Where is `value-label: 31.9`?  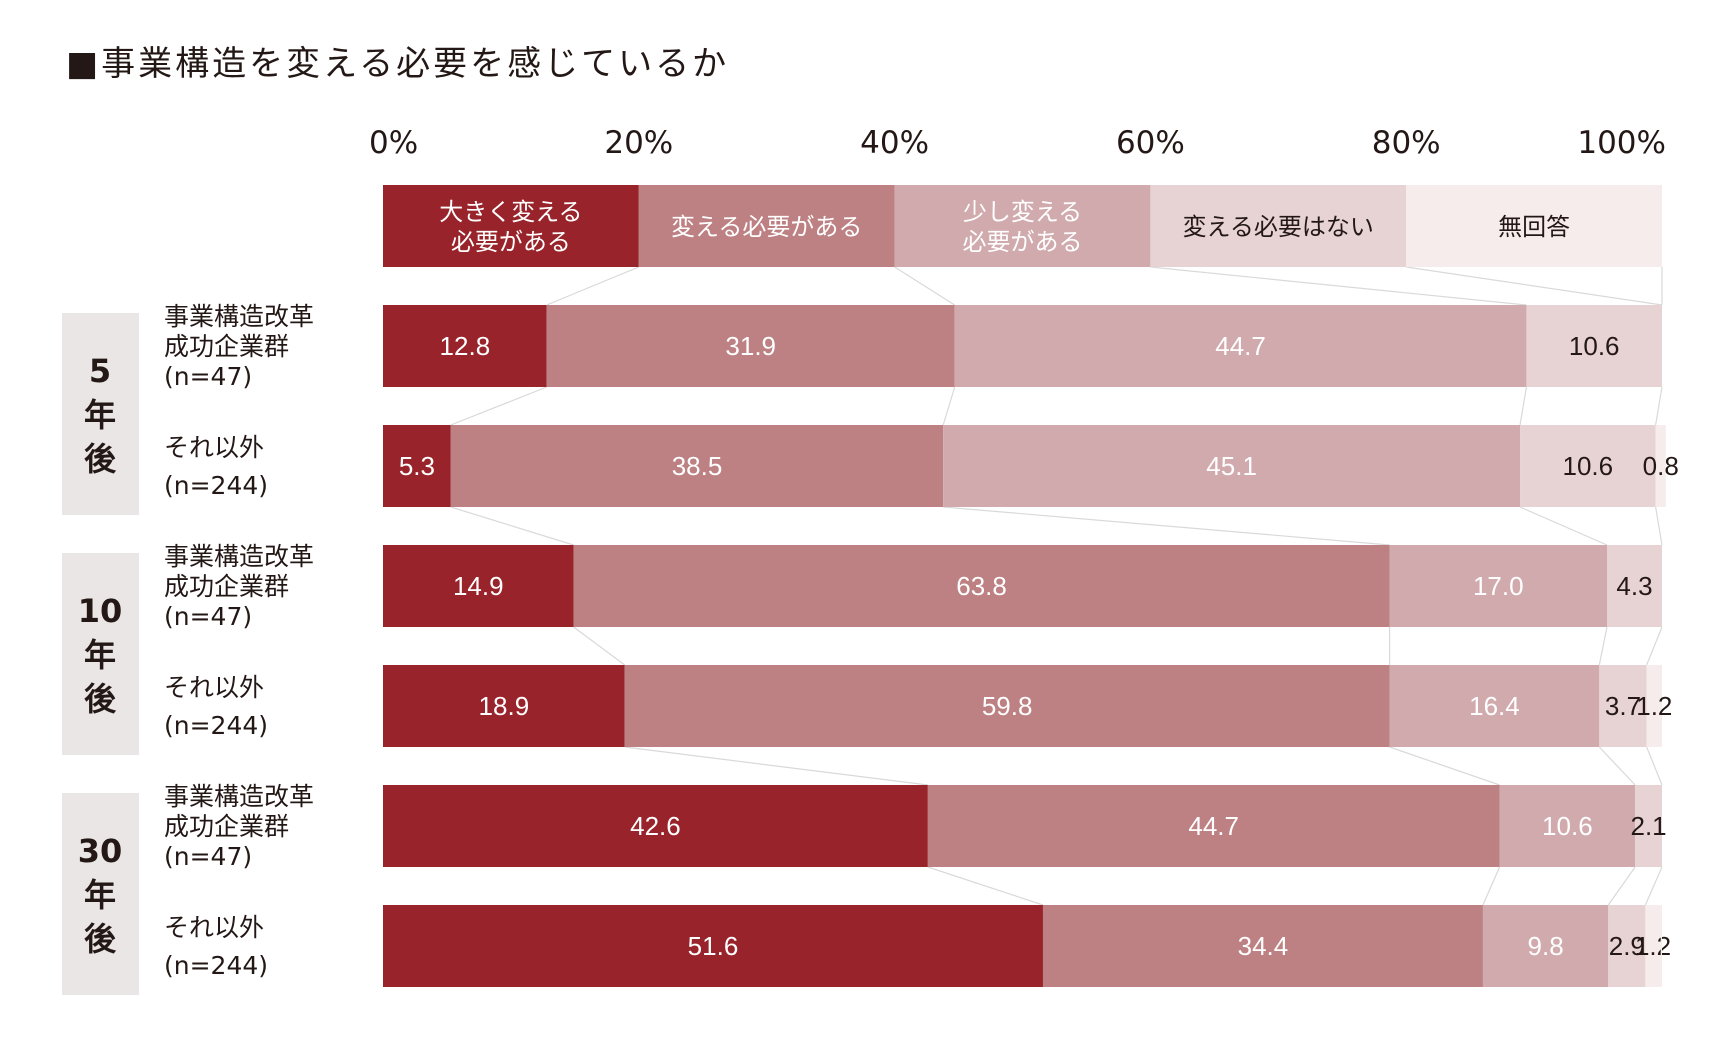
value-label: 31.9 is located at coordinates (750, 346).